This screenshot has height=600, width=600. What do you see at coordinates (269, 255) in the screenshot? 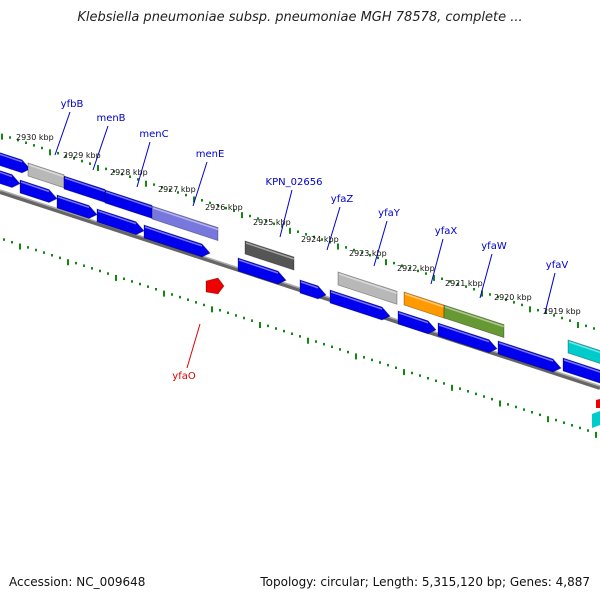
I see `gene-KPN_02656-feature` at bounding box center [269, 255].